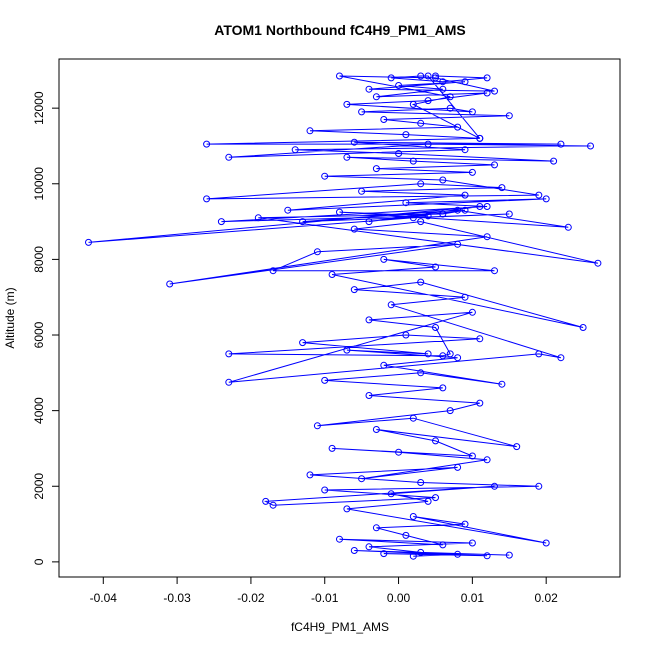 This screenshot has width=650, height=650. I want to click on y-tick-label: 0, so click(39, 561).